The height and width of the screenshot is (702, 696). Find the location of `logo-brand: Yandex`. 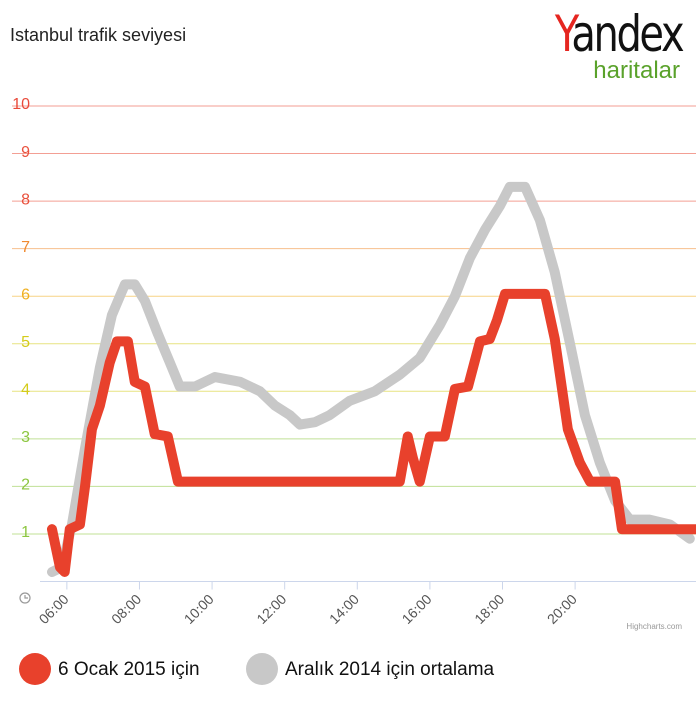

logo-brand: Yandex is located at coordinates (619, 34).